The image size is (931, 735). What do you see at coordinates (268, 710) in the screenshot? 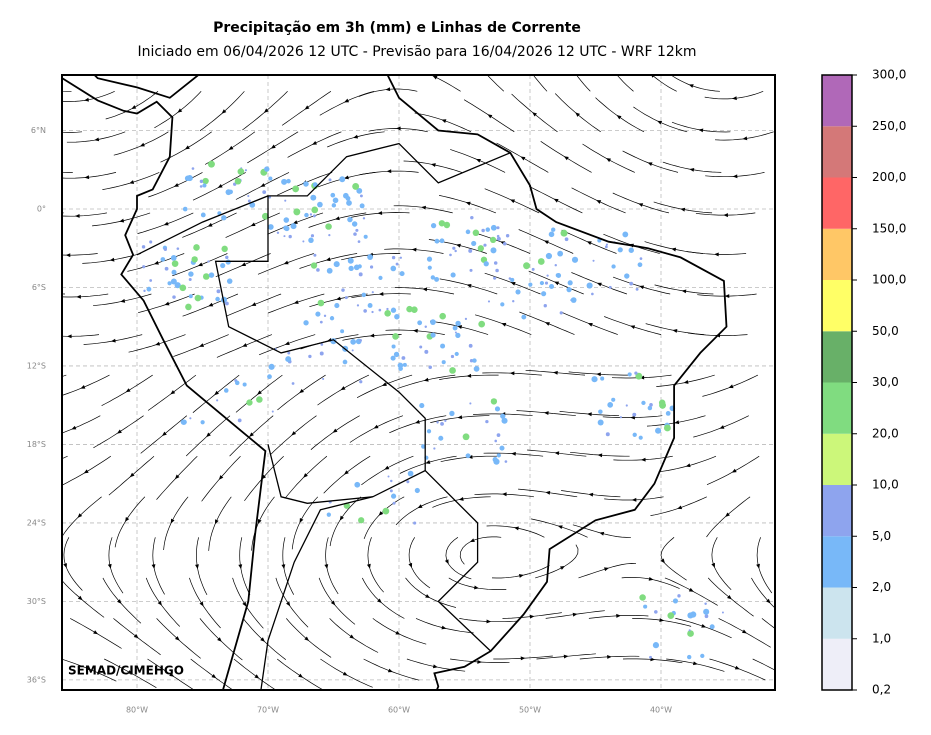
I see `lon-tick-label: 70°W` at bounding box center [268, 710].